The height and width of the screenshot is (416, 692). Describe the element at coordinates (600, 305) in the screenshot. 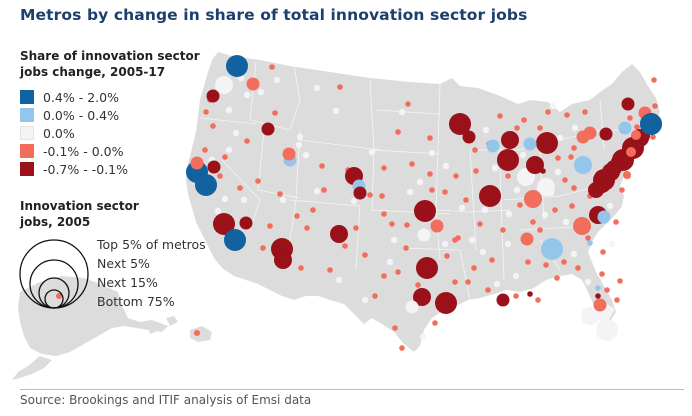

I see `metro-bubble-jacksonville` at that location.